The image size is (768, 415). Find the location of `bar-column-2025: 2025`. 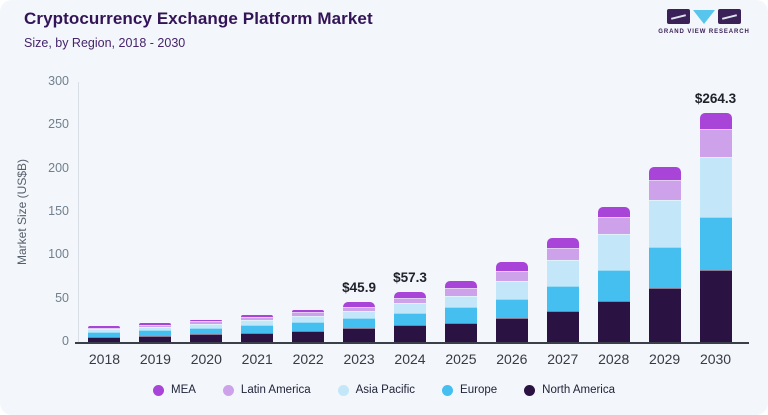

bar-column-2025: 2025 is located at coordinates (460, 224).